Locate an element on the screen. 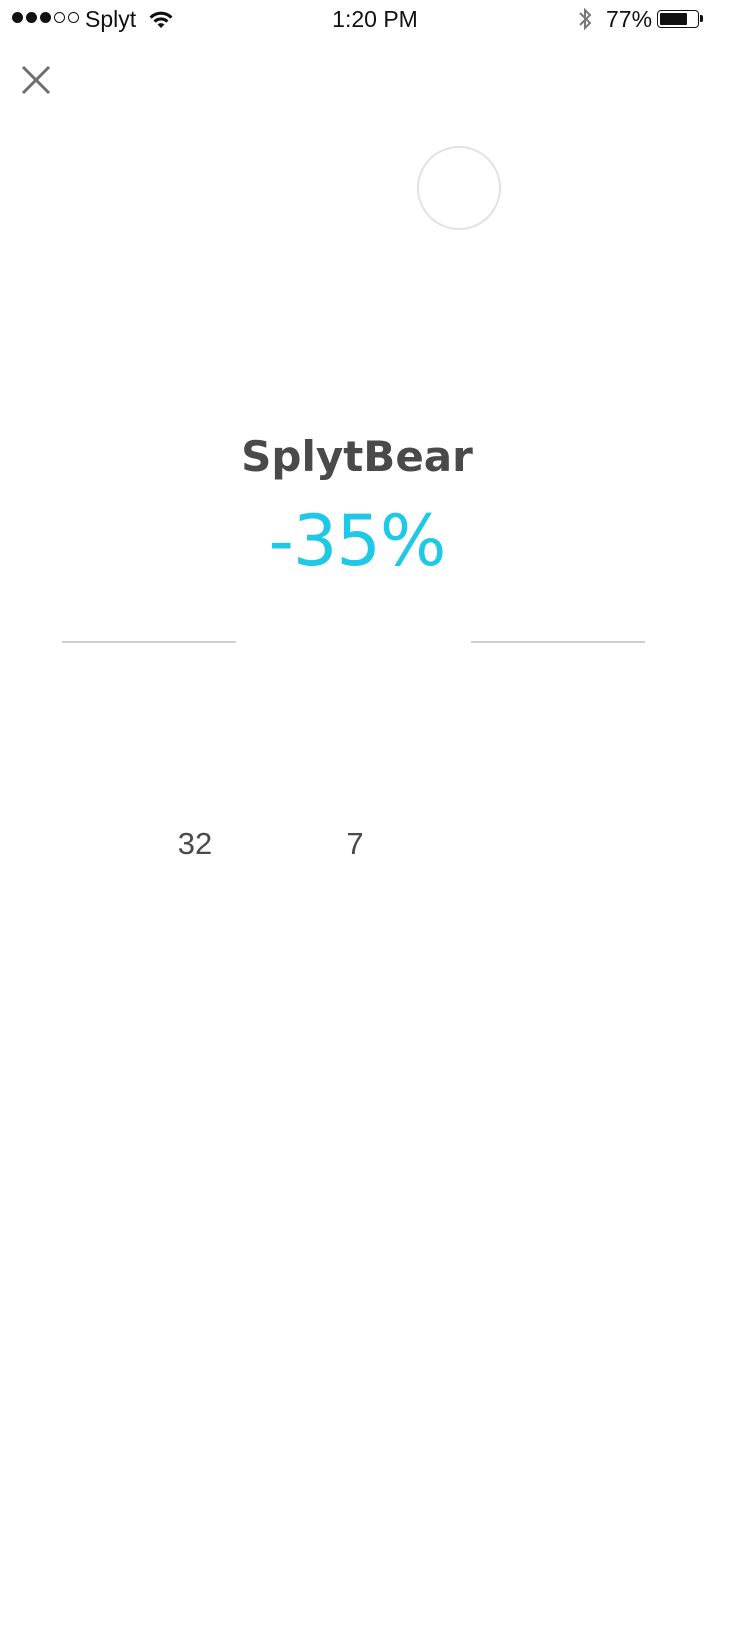  stat-left-value: 32 is located at coordinates (195, 843).